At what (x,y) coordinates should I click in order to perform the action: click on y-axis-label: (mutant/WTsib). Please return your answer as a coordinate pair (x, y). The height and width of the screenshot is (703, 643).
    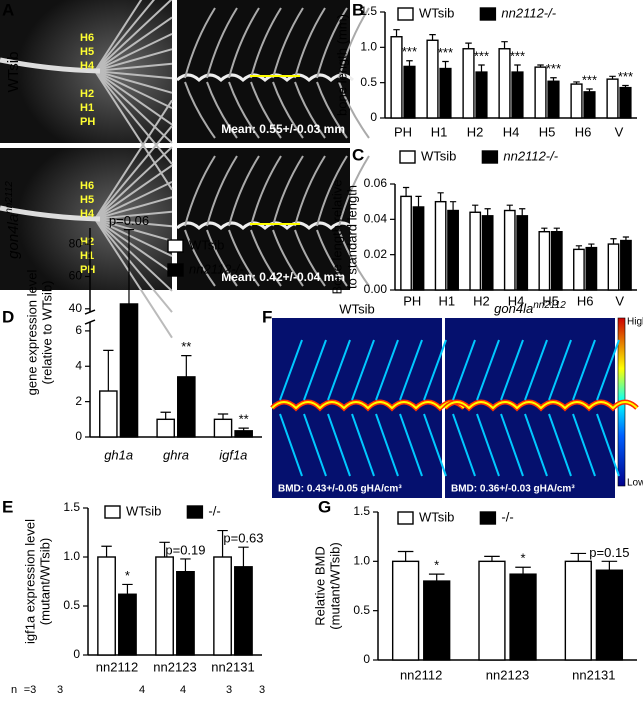
    Looking at the image, I should click on (44, 581).